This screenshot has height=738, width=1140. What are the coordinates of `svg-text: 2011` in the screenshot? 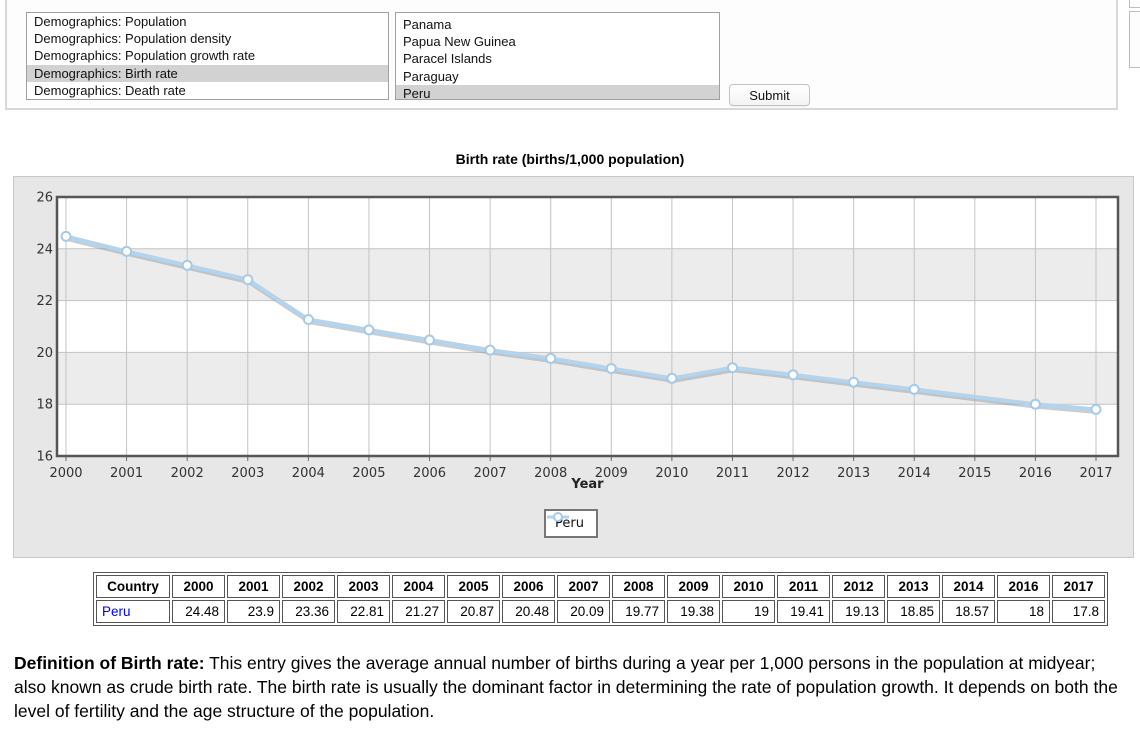 It's located at (732, 473).